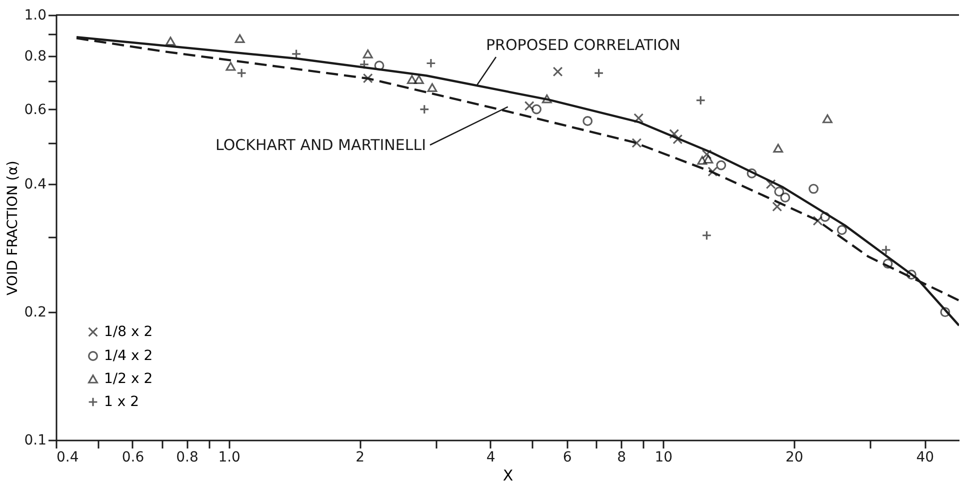 The image size is (962, 488). I want to click on x-tick-label: 20, so click(794, 458).